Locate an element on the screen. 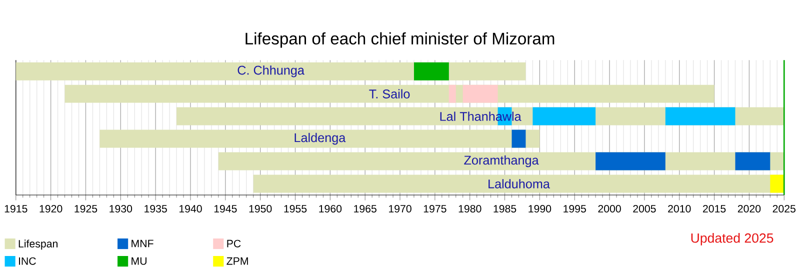 Image resolution: width=800 pixels, height=275 pixels. text: Updated 2025 is located at coordinates (732, 239).